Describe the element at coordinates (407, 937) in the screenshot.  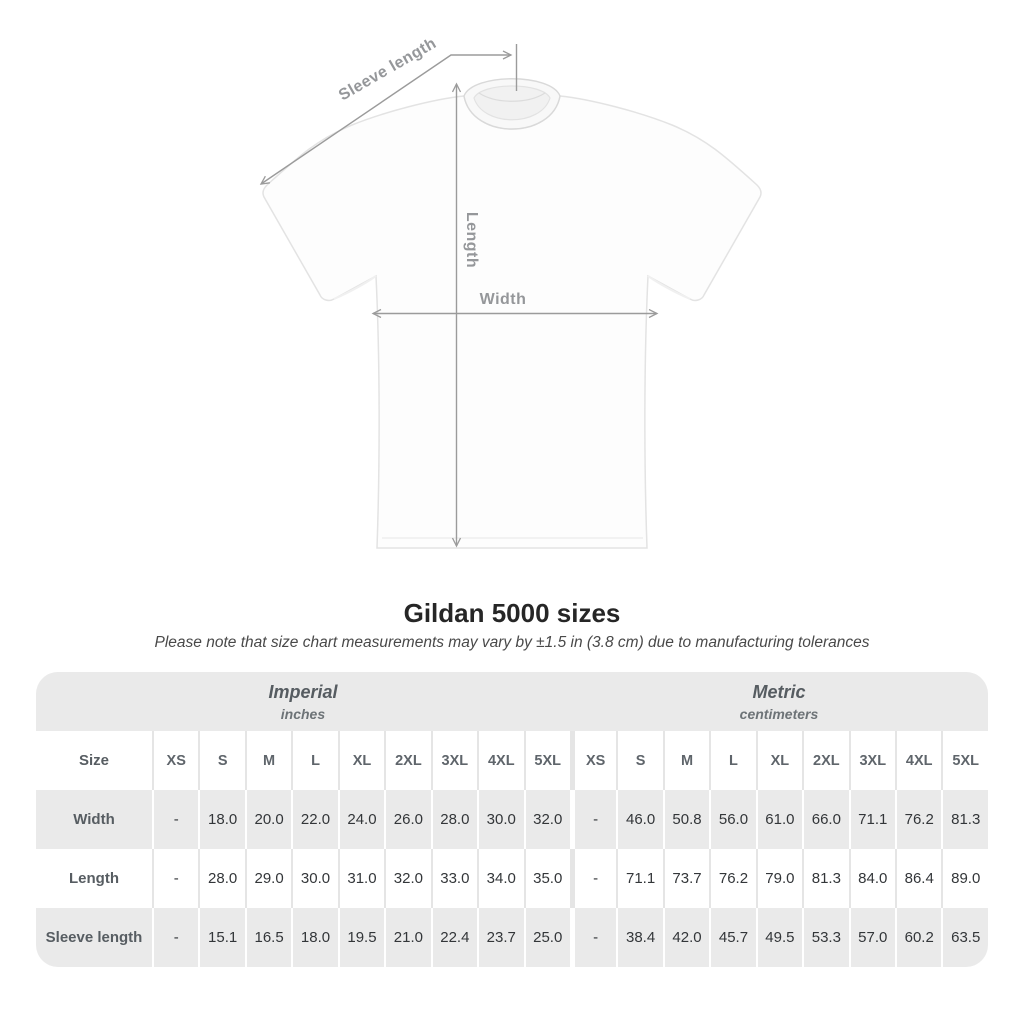
I see `cell-value: 21.0` at that location.